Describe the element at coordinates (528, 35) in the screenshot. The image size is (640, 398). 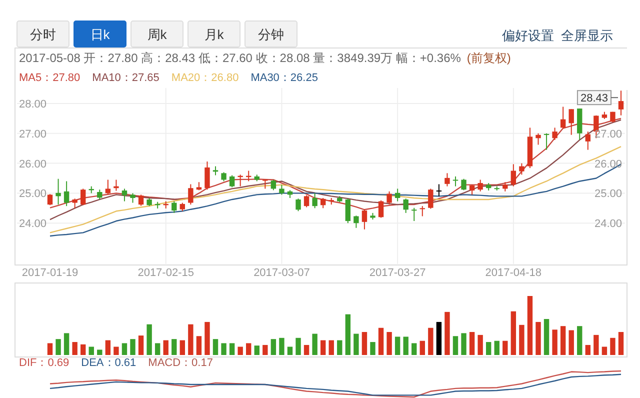
I see `text: 偏好设置` at that location.